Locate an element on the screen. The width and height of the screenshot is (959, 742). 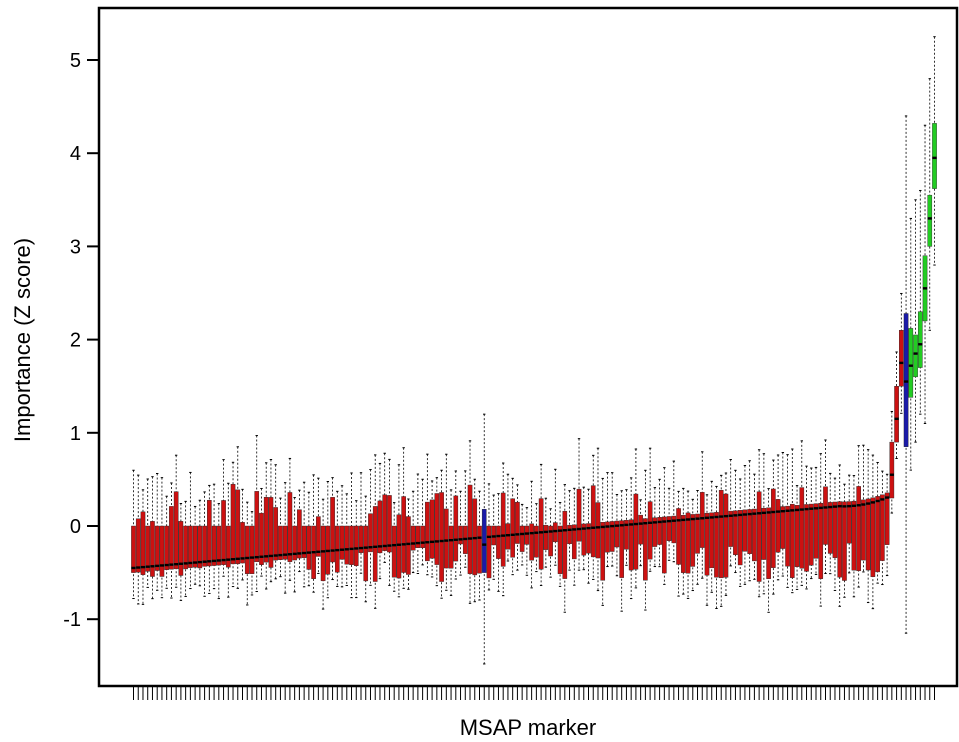
y-tick-label: 0 is located at coordinates (75, 527).